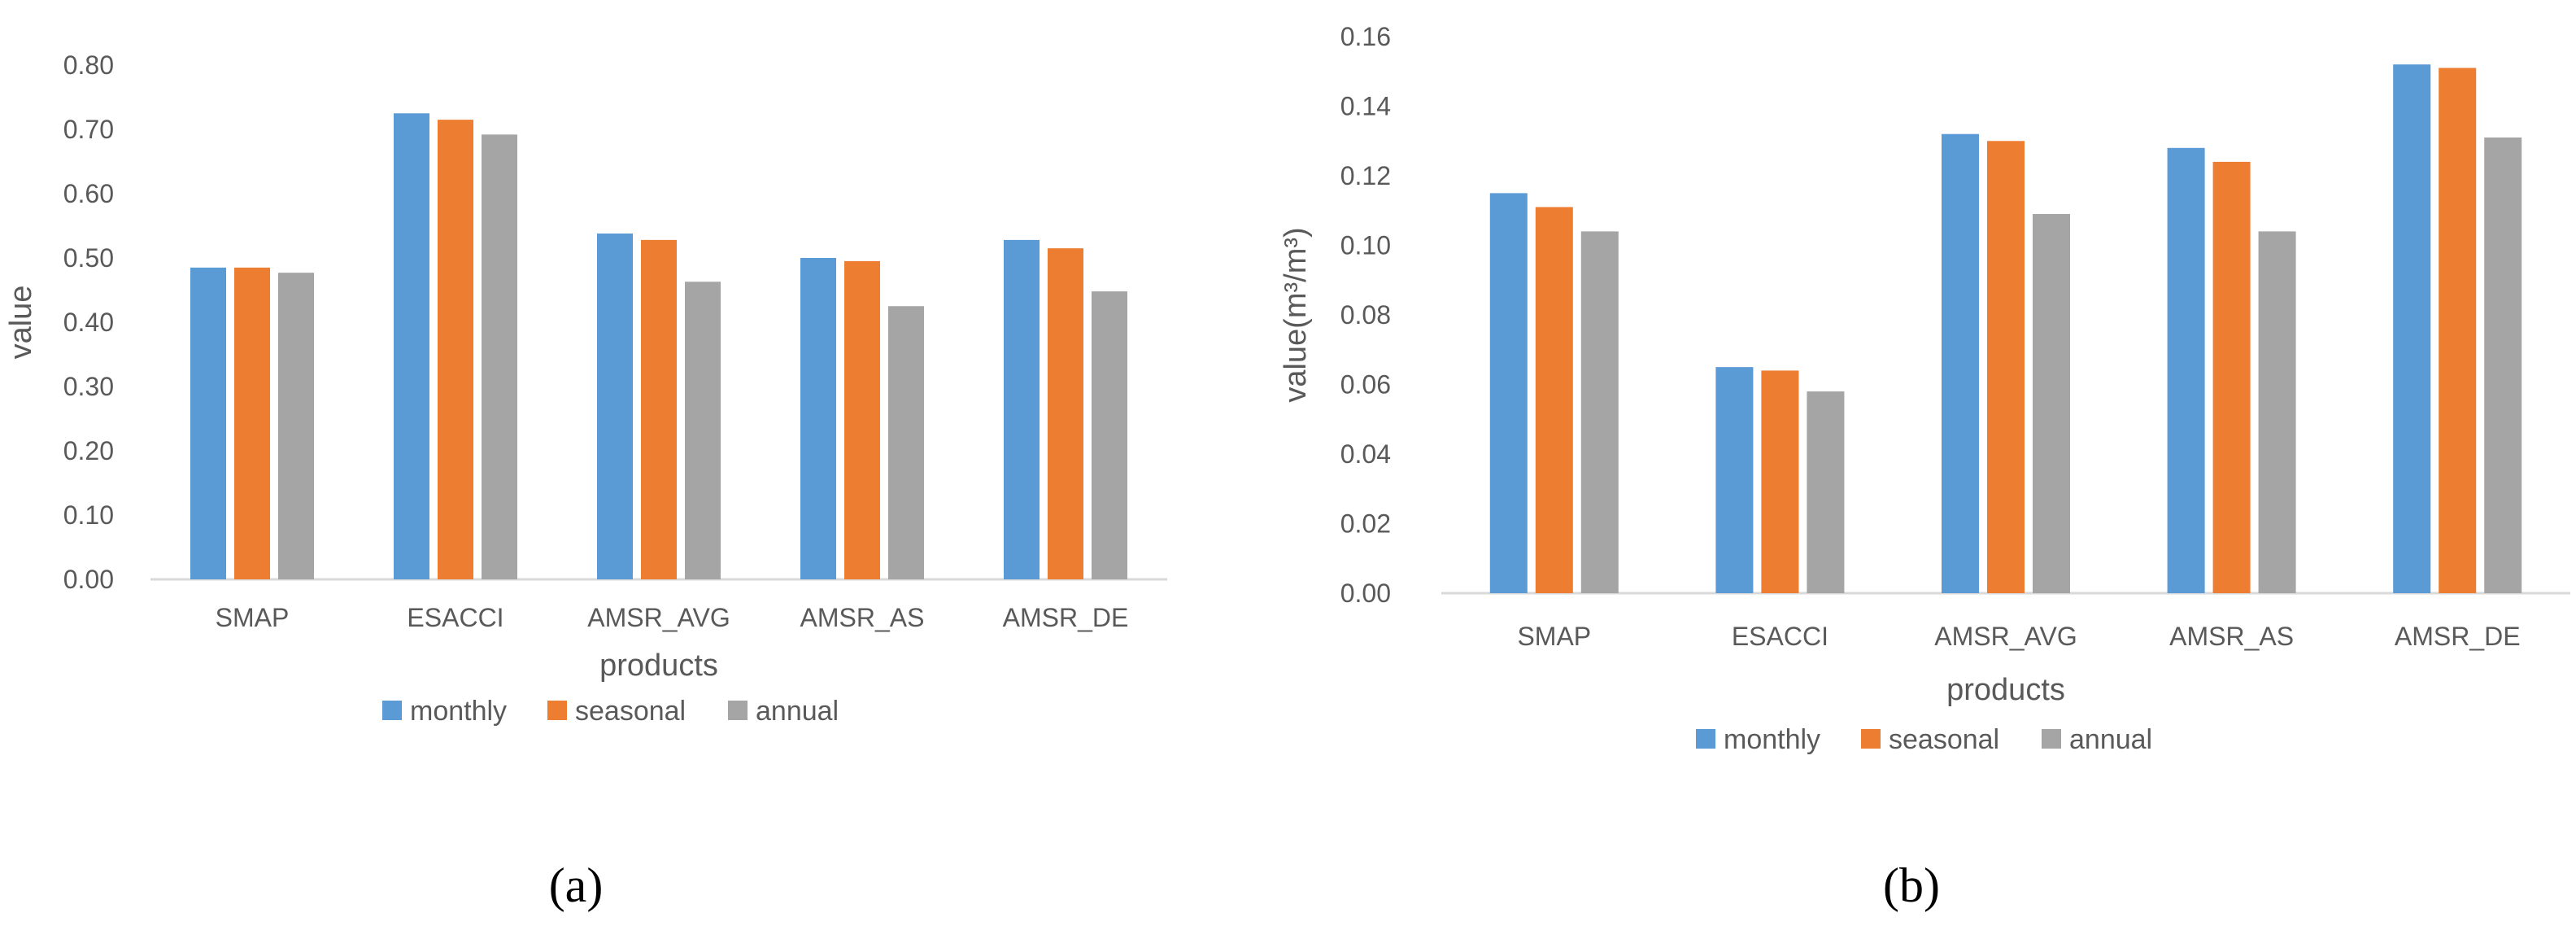 Image resolution: width=2576 pixels, height=939 pixels. Describe the element at coordinates (88, 130) in the screenshot. I see `y-tick-label: 0.70` at that location.